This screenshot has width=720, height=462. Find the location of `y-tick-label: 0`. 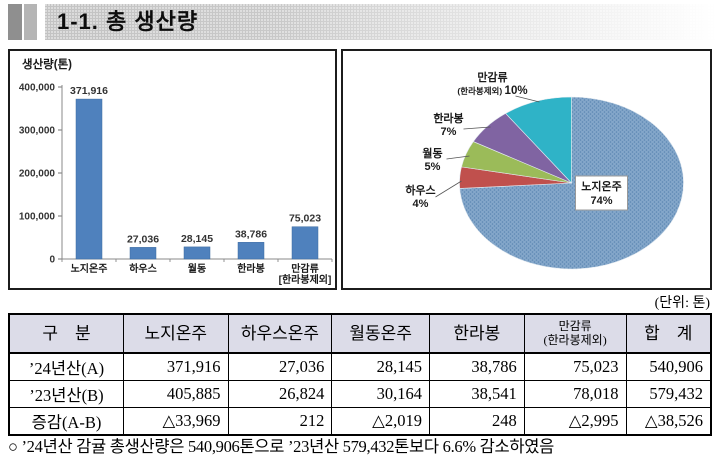

y-tick-label: 0 is located at coordinates (52, 260).